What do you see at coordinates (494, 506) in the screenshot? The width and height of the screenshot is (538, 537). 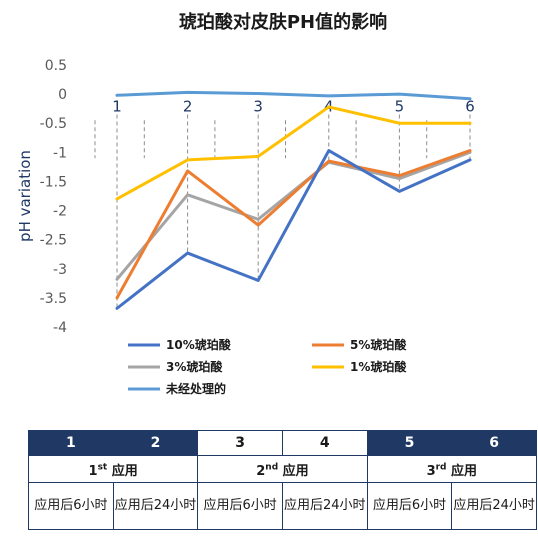 I see `time-cell-6: 应用后24小时` at bounding box center [494, 506].